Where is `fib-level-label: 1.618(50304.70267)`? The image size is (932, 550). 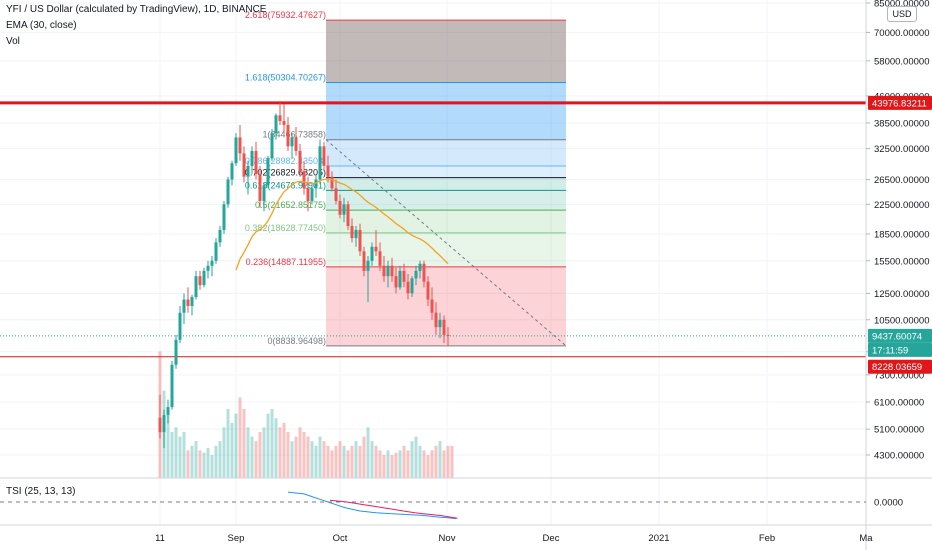 fib-level-label: 1.618(50304.70267) is located at coordinates (285, 77).